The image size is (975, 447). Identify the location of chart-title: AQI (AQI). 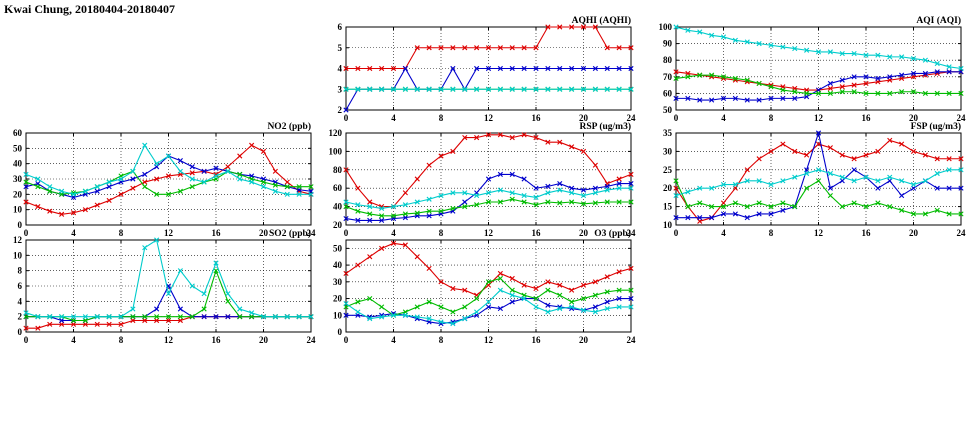
(938, 20).